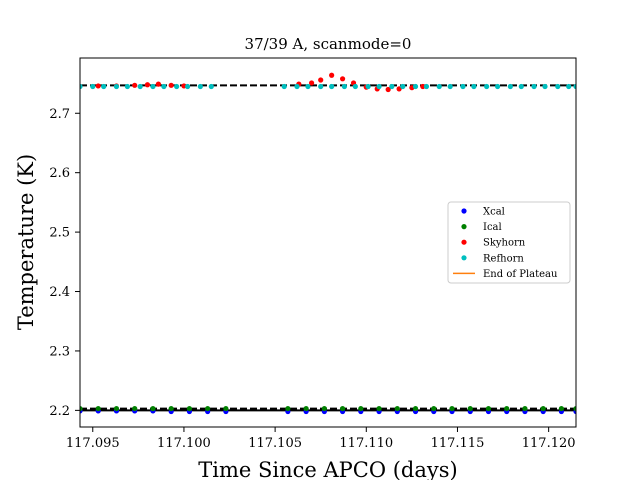 This screenshot has width=640, height=480. I want to click on legend-box, so click(509, 242).